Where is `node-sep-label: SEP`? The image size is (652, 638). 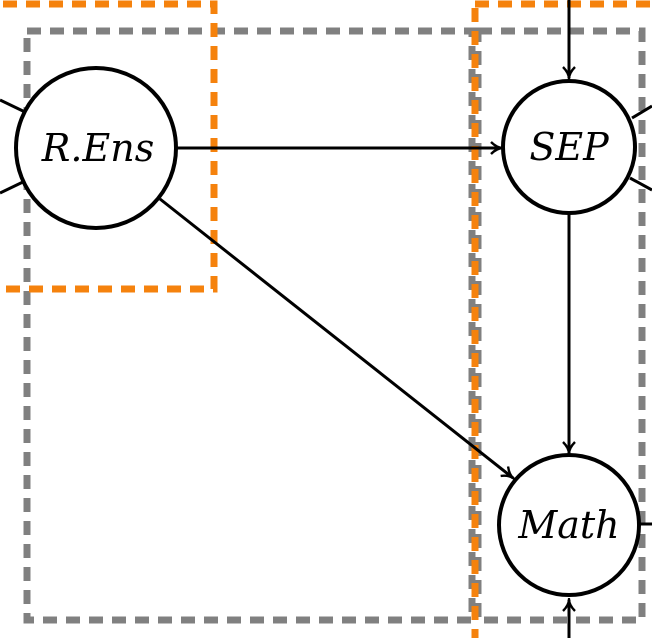 node-sep-label: SEP is located at coordinates (569, 147).